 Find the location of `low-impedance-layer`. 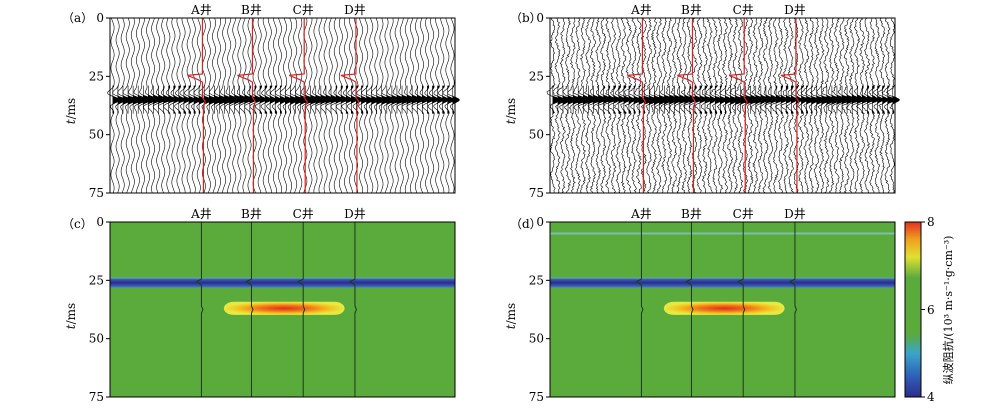

low-impedance-layer is located at coordinates (722, 282).